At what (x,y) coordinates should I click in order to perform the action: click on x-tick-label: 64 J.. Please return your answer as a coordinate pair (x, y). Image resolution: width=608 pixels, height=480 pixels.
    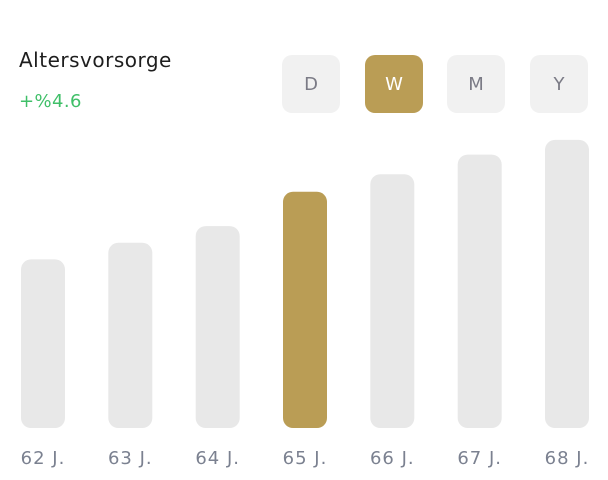
    Looking at the image, I should click on (217, 458).